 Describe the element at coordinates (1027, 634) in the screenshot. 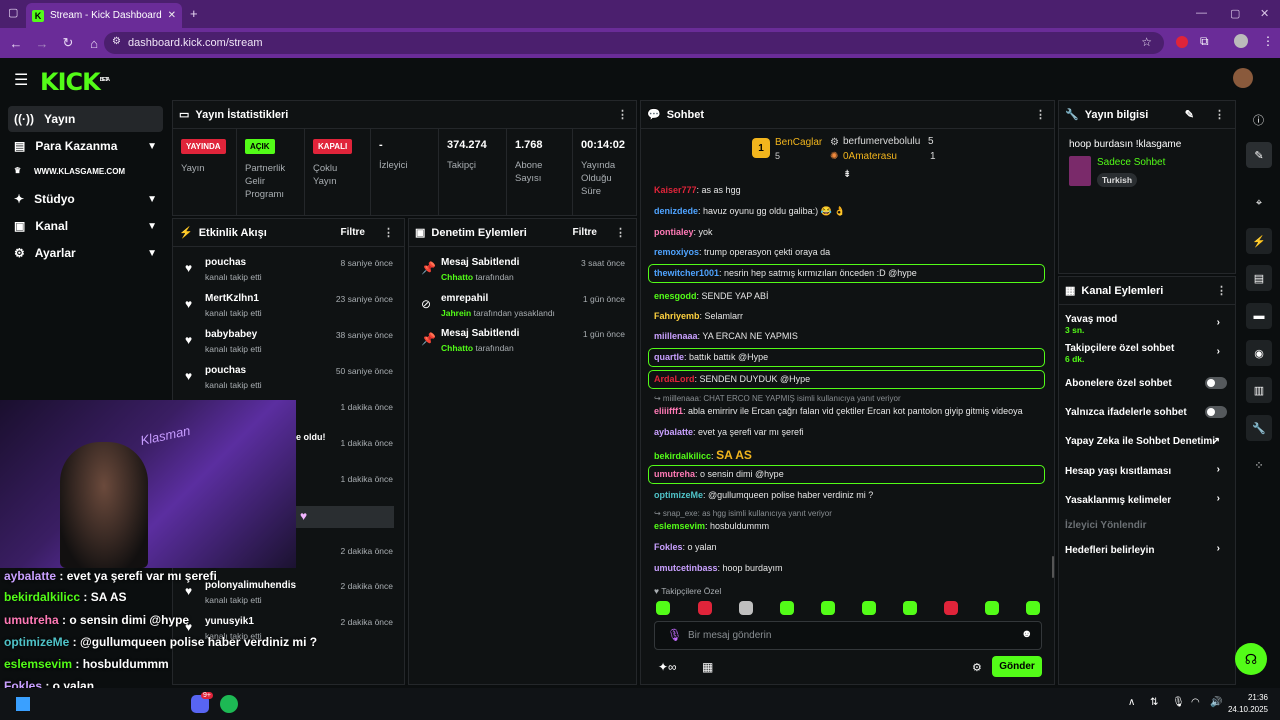

I see `emoji-icon: ☻` at that location.